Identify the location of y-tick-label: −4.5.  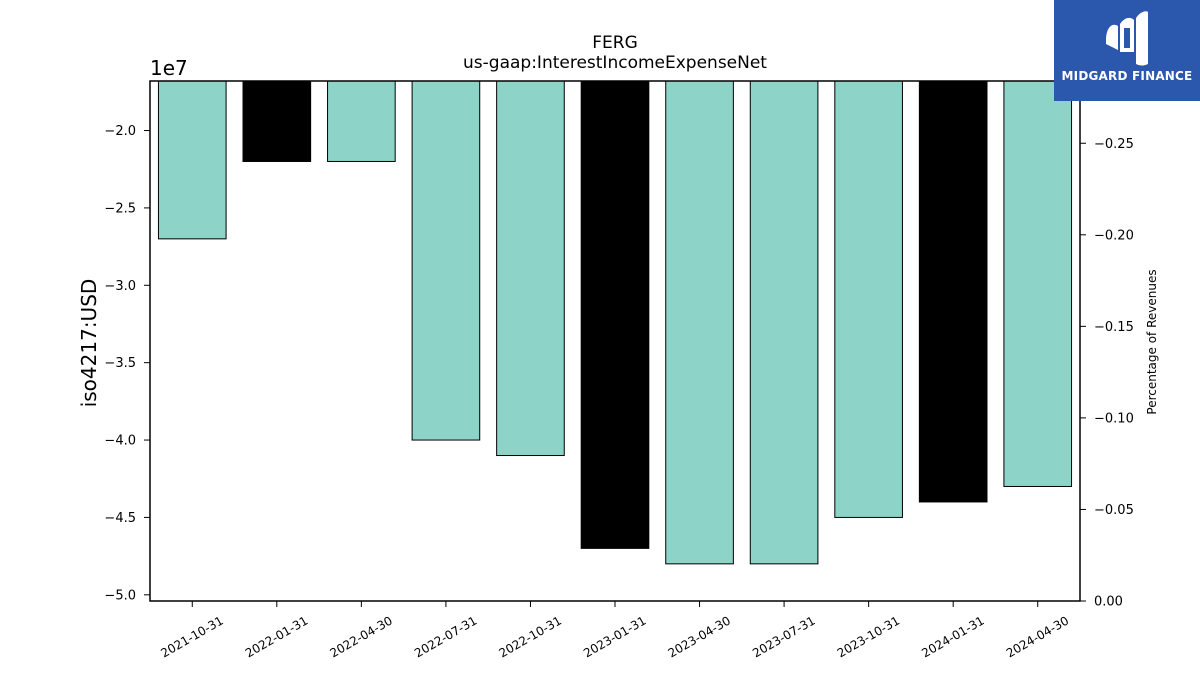
(120, 518).